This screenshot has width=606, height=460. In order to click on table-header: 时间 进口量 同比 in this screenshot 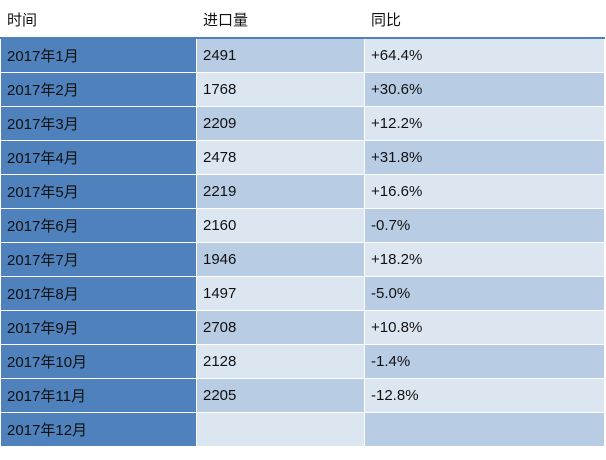, I will do `click(302, 19)`.